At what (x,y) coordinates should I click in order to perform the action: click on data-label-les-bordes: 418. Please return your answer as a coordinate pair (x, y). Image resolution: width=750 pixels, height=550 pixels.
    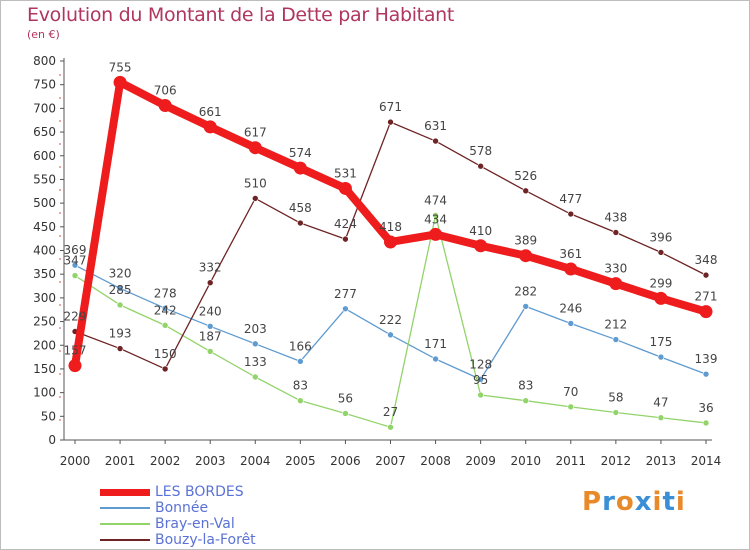
    Looking at the image, I should click on (390, 227).